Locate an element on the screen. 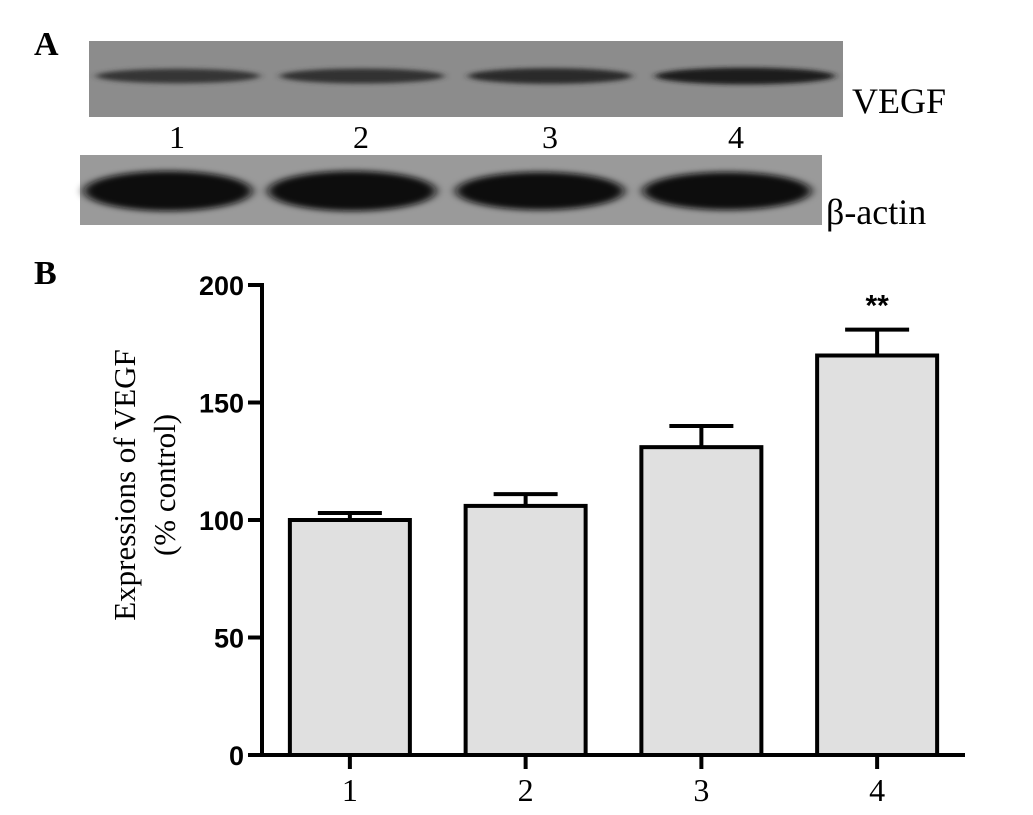  x-tick-label-3: 3 is located at coordinates (701, 790).